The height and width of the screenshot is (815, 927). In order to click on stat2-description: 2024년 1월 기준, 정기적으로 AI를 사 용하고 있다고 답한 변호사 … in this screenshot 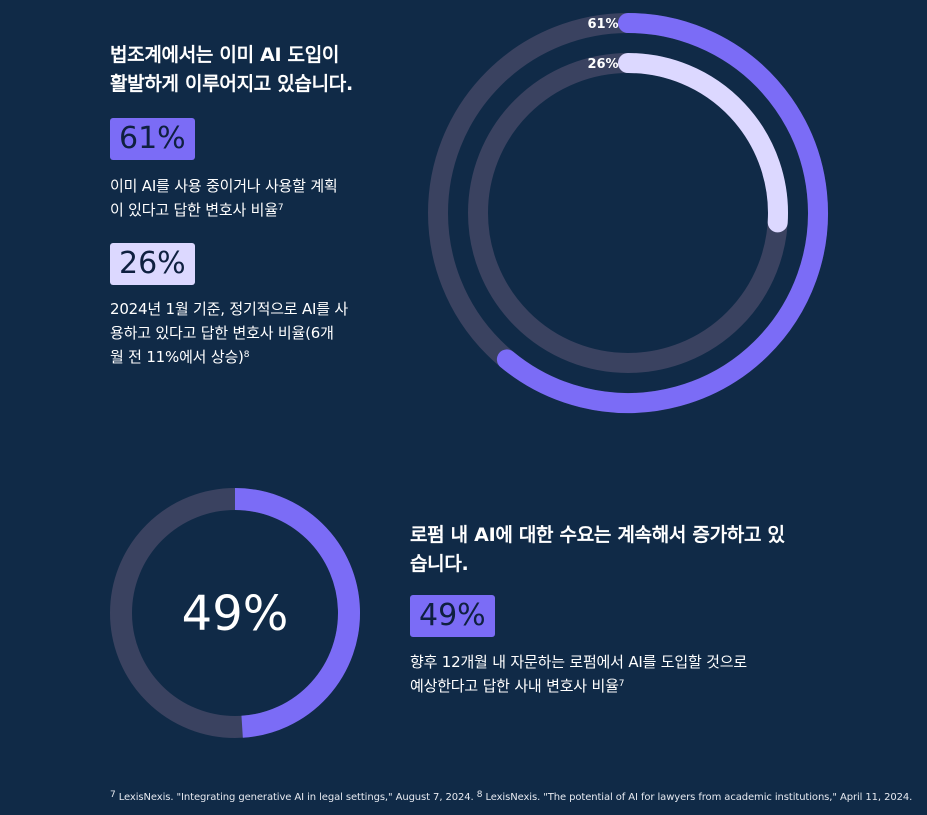, I will do `click(229, 333)`.